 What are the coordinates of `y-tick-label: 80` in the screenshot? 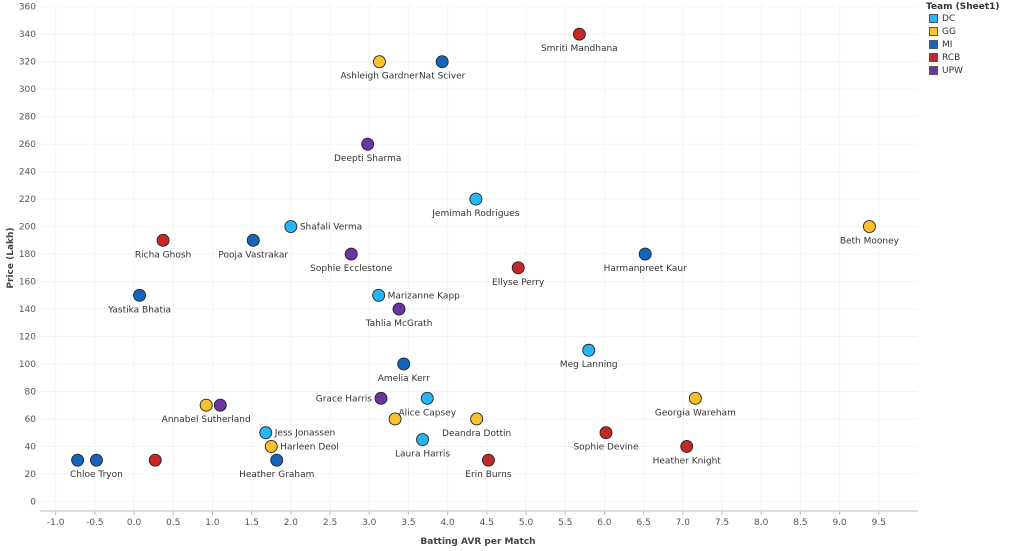 It's located at (31, 392).